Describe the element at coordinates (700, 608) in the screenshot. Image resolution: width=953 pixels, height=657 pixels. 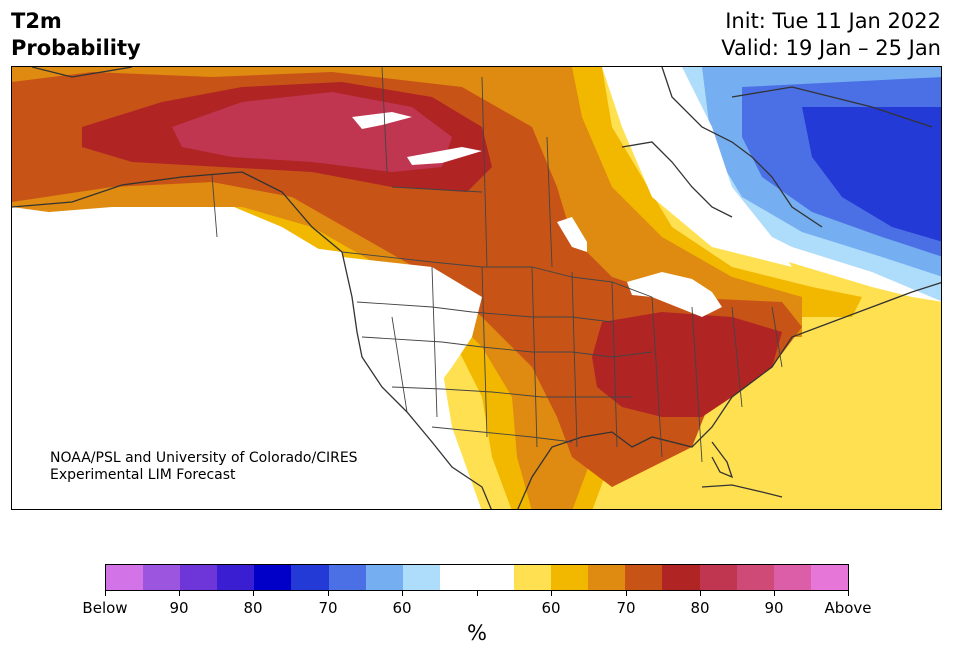
I see `colorbar-label-above-80: 80` at that location.